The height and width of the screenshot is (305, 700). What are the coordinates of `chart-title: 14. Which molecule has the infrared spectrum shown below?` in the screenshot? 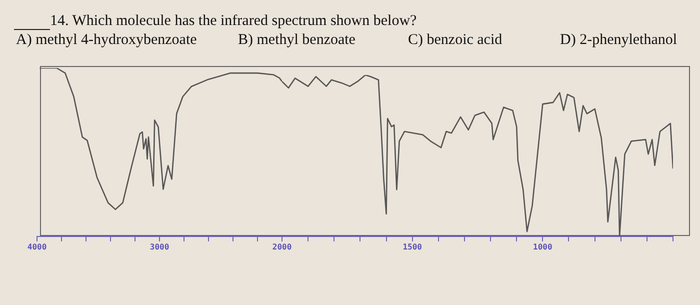 It's located at (233, 21).